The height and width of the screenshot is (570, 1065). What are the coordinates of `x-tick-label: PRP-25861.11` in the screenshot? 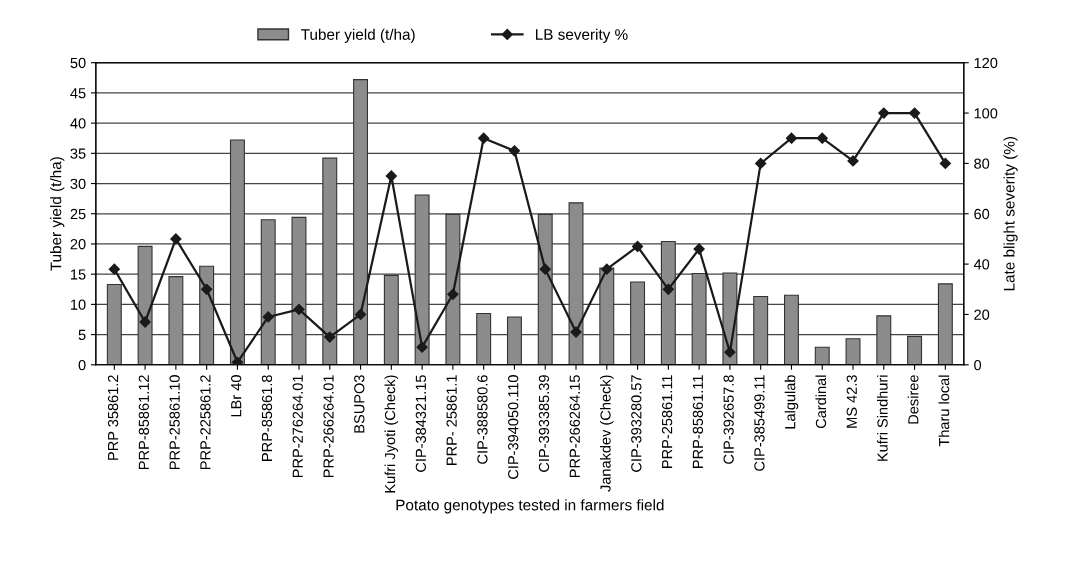 It's located at (667, 421).